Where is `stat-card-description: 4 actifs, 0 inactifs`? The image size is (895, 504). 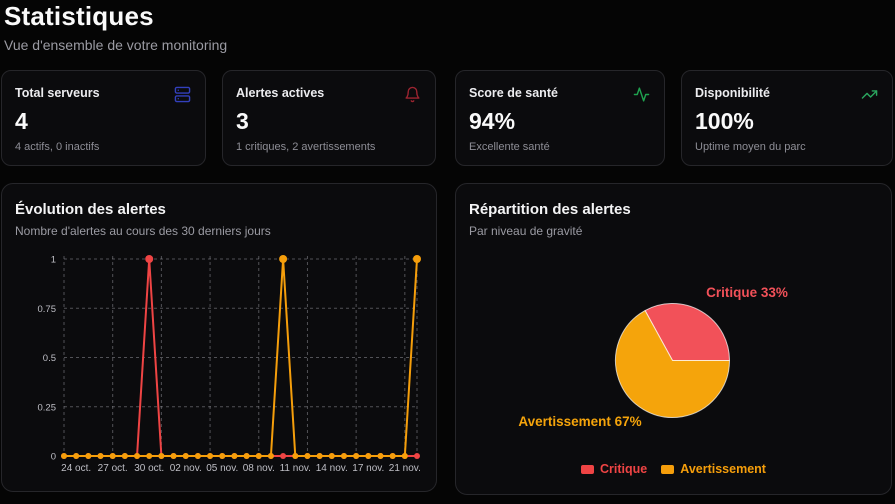 stat-card-description: 4 actifs, 0 inactifs is located at coordinates (57, 147).